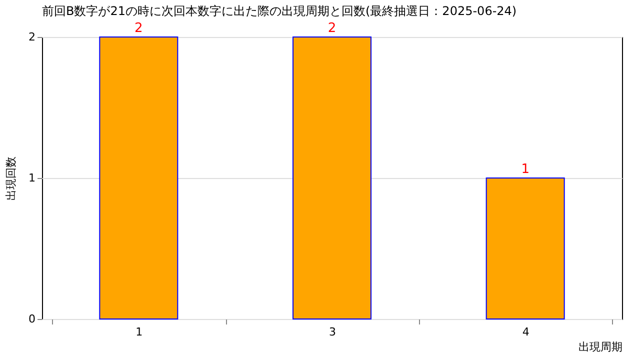  What do you see at coordinates (32, 37) in the screenshot?
I see `y-tick-label: 2` at bounding box center [32, 37].